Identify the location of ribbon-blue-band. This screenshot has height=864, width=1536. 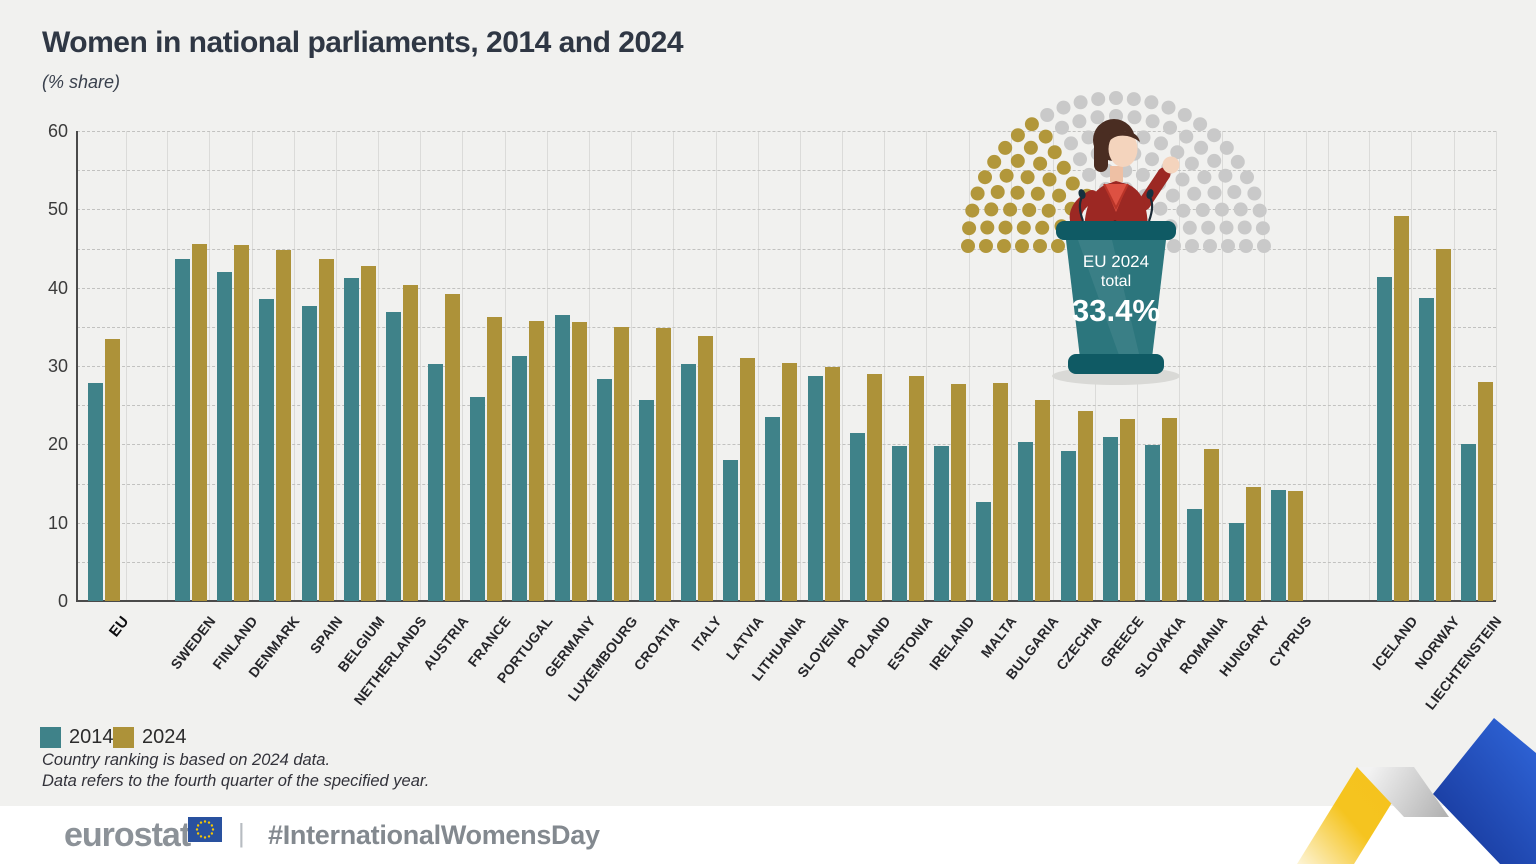
(1484, 791).